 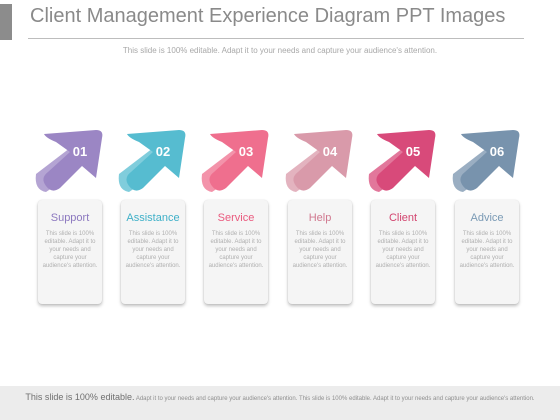 I want to click on step-number: 03, so click(x=246, y=151).